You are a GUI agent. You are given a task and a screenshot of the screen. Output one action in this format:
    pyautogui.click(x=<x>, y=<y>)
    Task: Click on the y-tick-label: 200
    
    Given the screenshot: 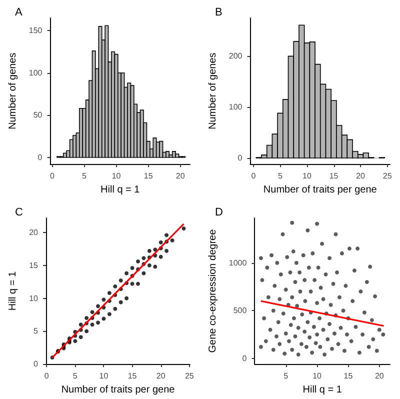 What is the action you would take?
    pyautogui.click(x=235, y=56)
    